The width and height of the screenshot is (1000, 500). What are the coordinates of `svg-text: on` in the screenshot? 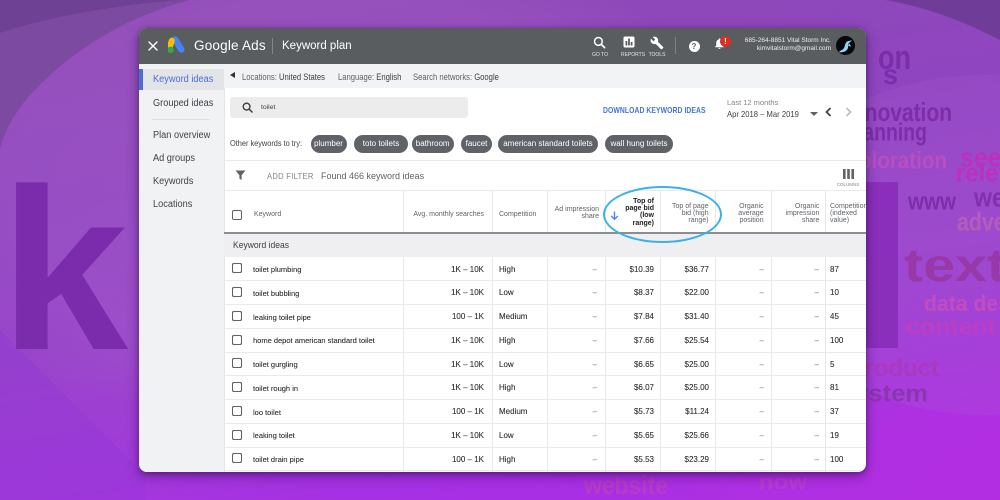 It's located at (894, 58).